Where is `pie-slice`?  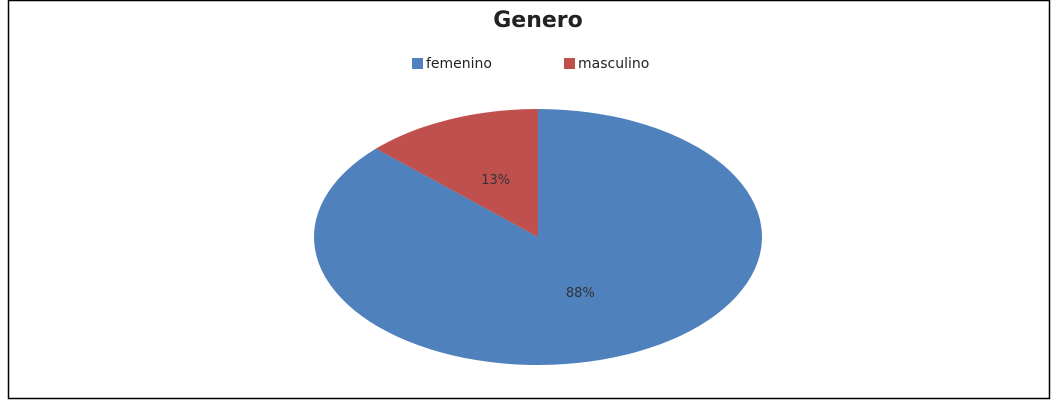
pie-slice is located at coordinates (456, 173).